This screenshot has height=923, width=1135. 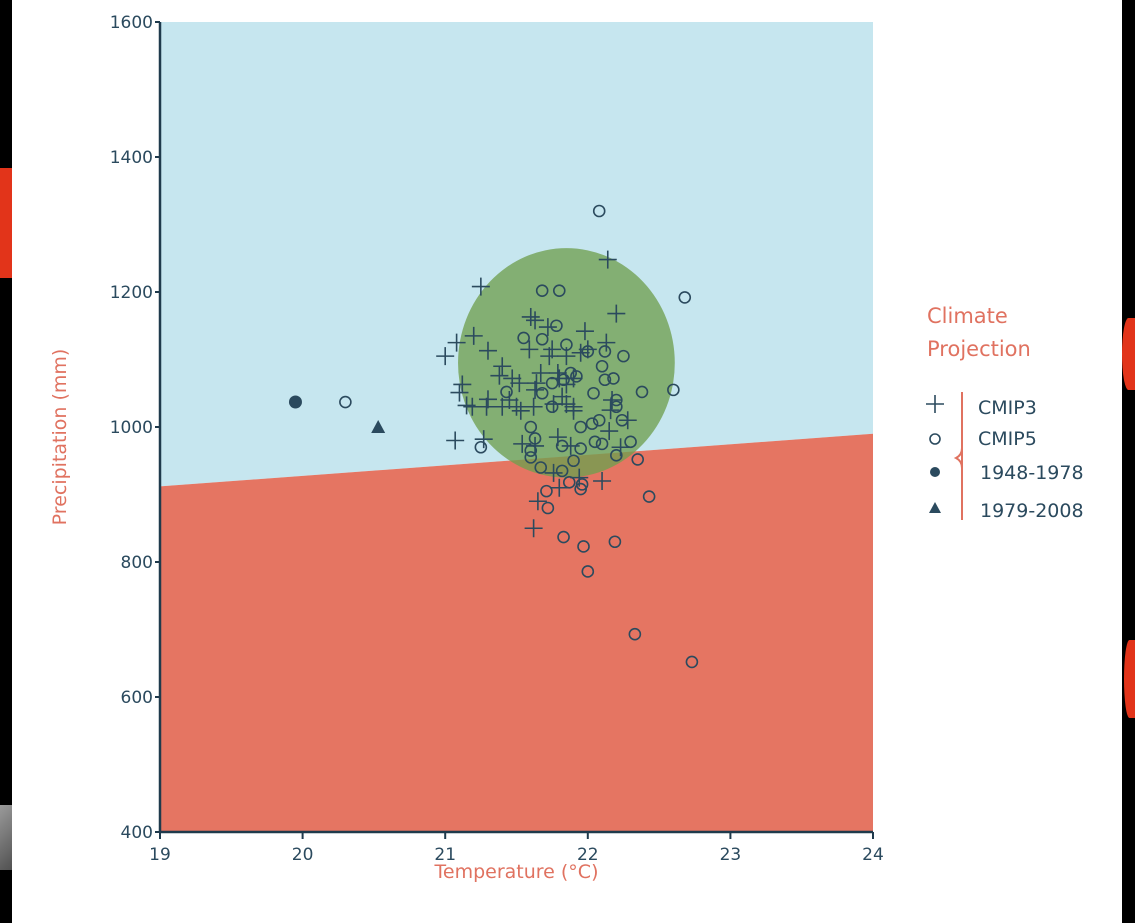 I want to click on y-tick-label-1400: 1400, so click(x=131, y=158).